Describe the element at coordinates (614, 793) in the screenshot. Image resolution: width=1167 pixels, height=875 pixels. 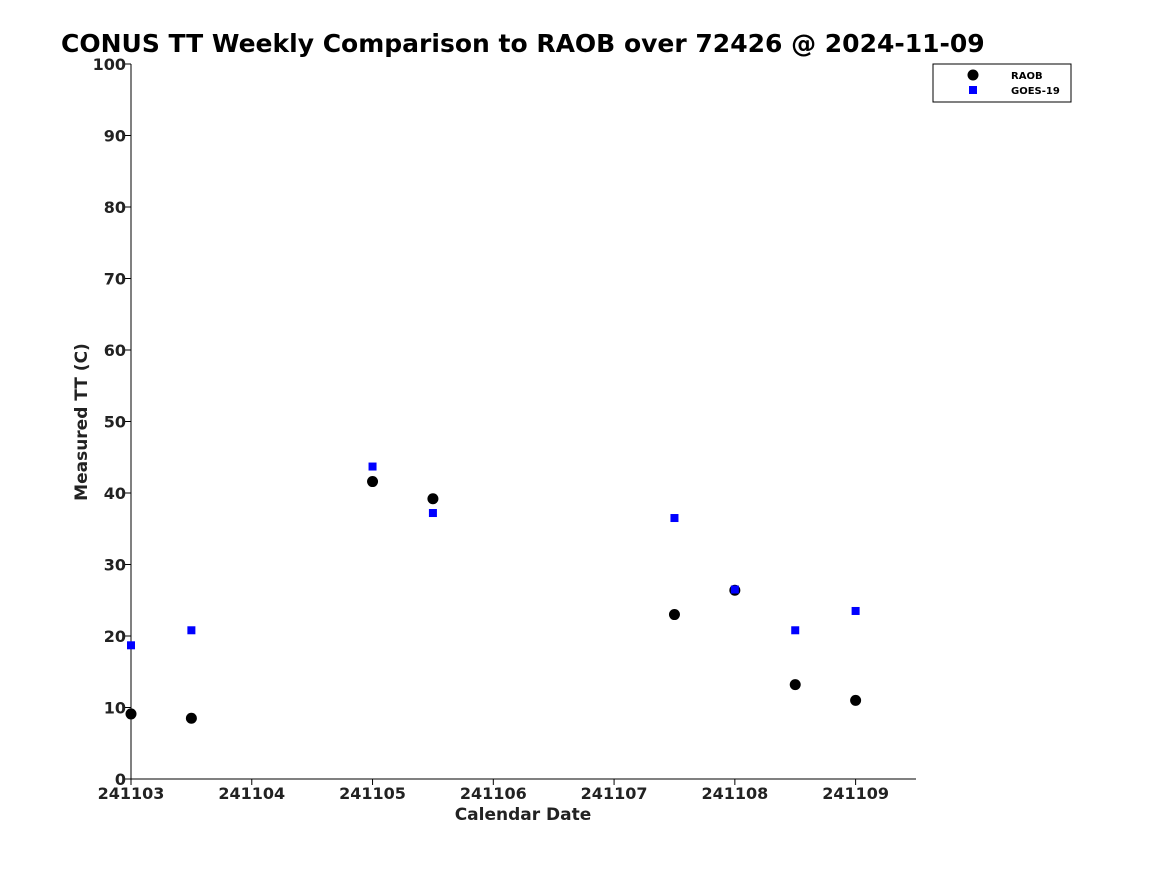
I see `x-tick-label: 241107` at that location.